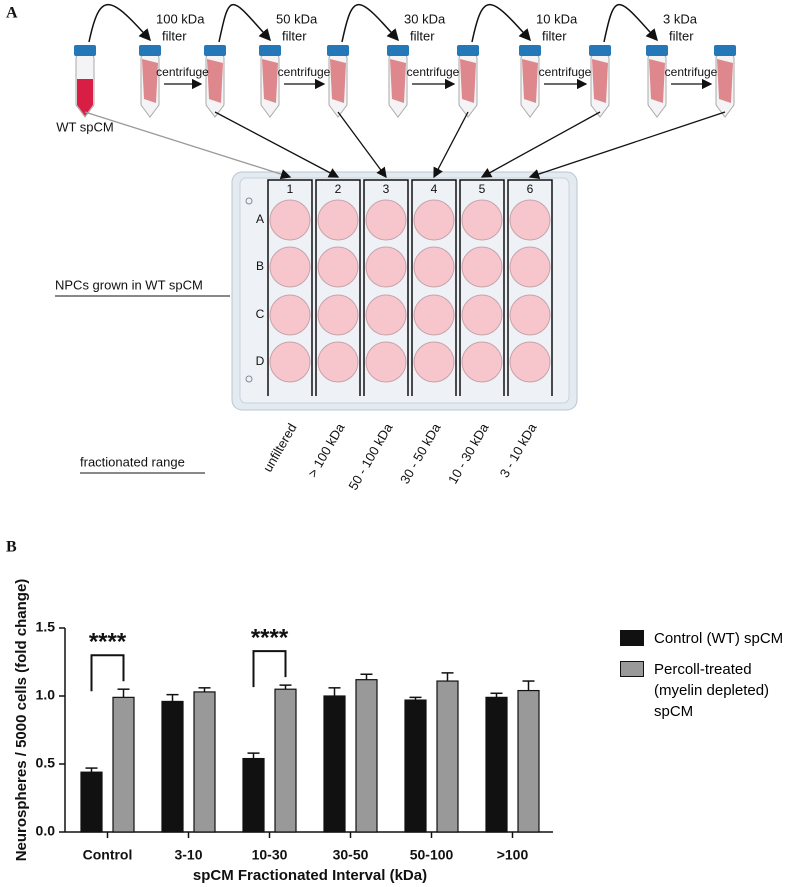  I want to click on column-number: 4, so click(434, 189).